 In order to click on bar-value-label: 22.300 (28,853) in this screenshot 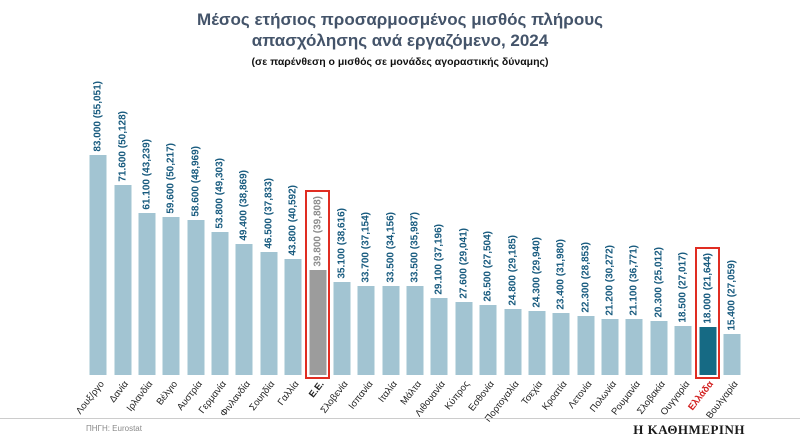, I will do `click(586, 277)`.